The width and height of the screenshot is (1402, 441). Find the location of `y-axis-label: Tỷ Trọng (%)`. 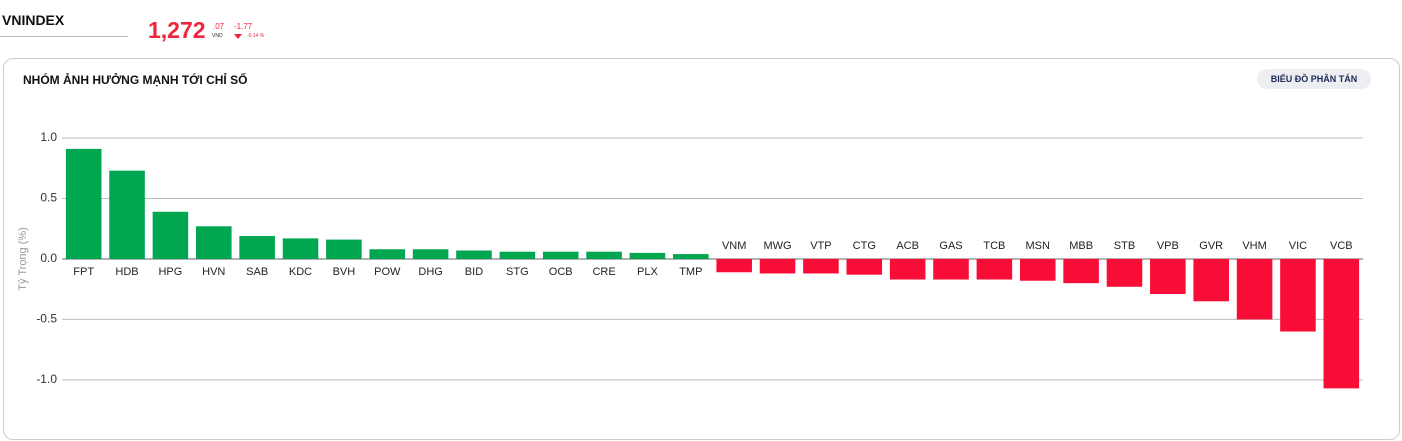

y-axis-label: Tỷ Trọng (%) is located at coordinates (23, 259).